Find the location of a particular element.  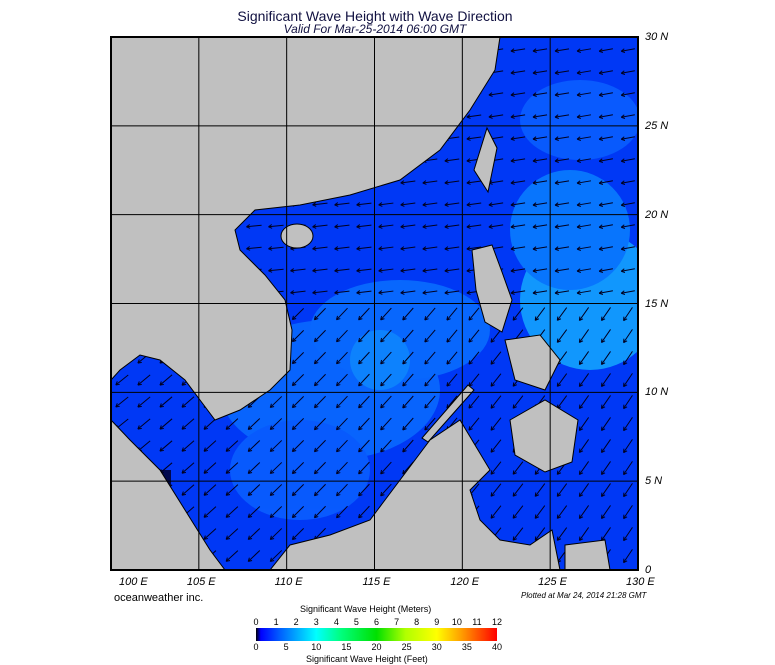

lat-label: 25 N is located at coordinates (657, 125).